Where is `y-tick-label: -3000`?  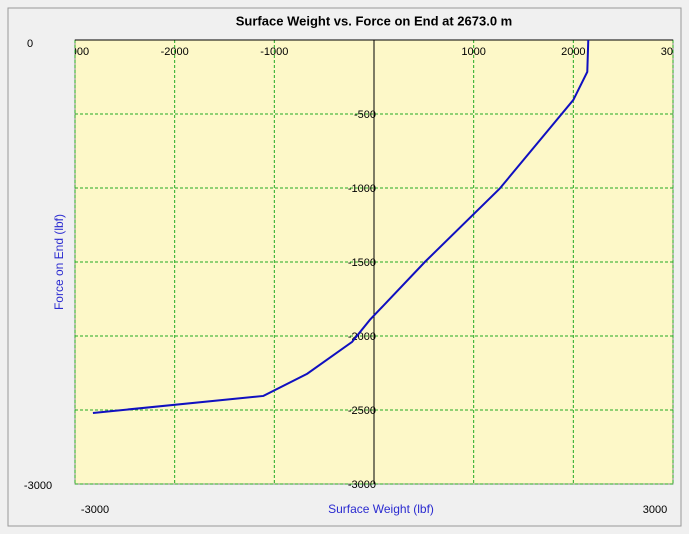 y-tick-label: -3000 is located at coordinates (362, 485).